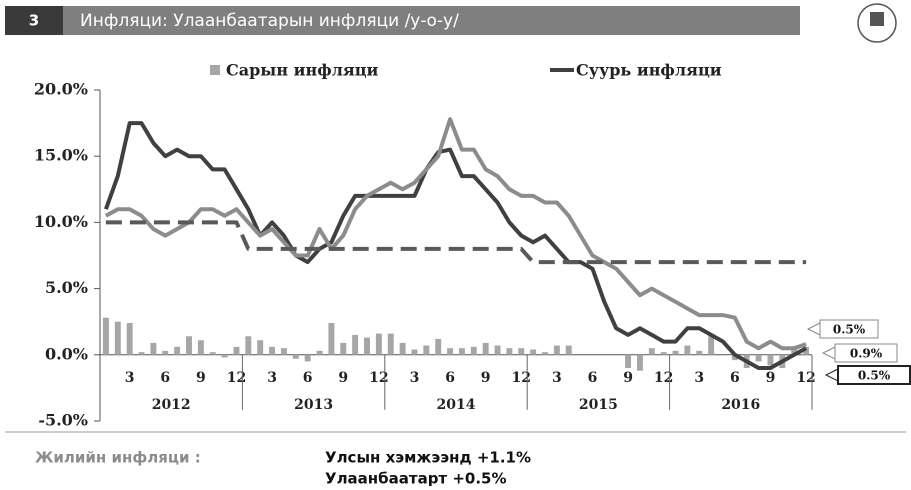  Describe the element at coordinates (416, 478) in the screenshot. I see `footer-line: Улаанбаатарт +0.5%` at that location.